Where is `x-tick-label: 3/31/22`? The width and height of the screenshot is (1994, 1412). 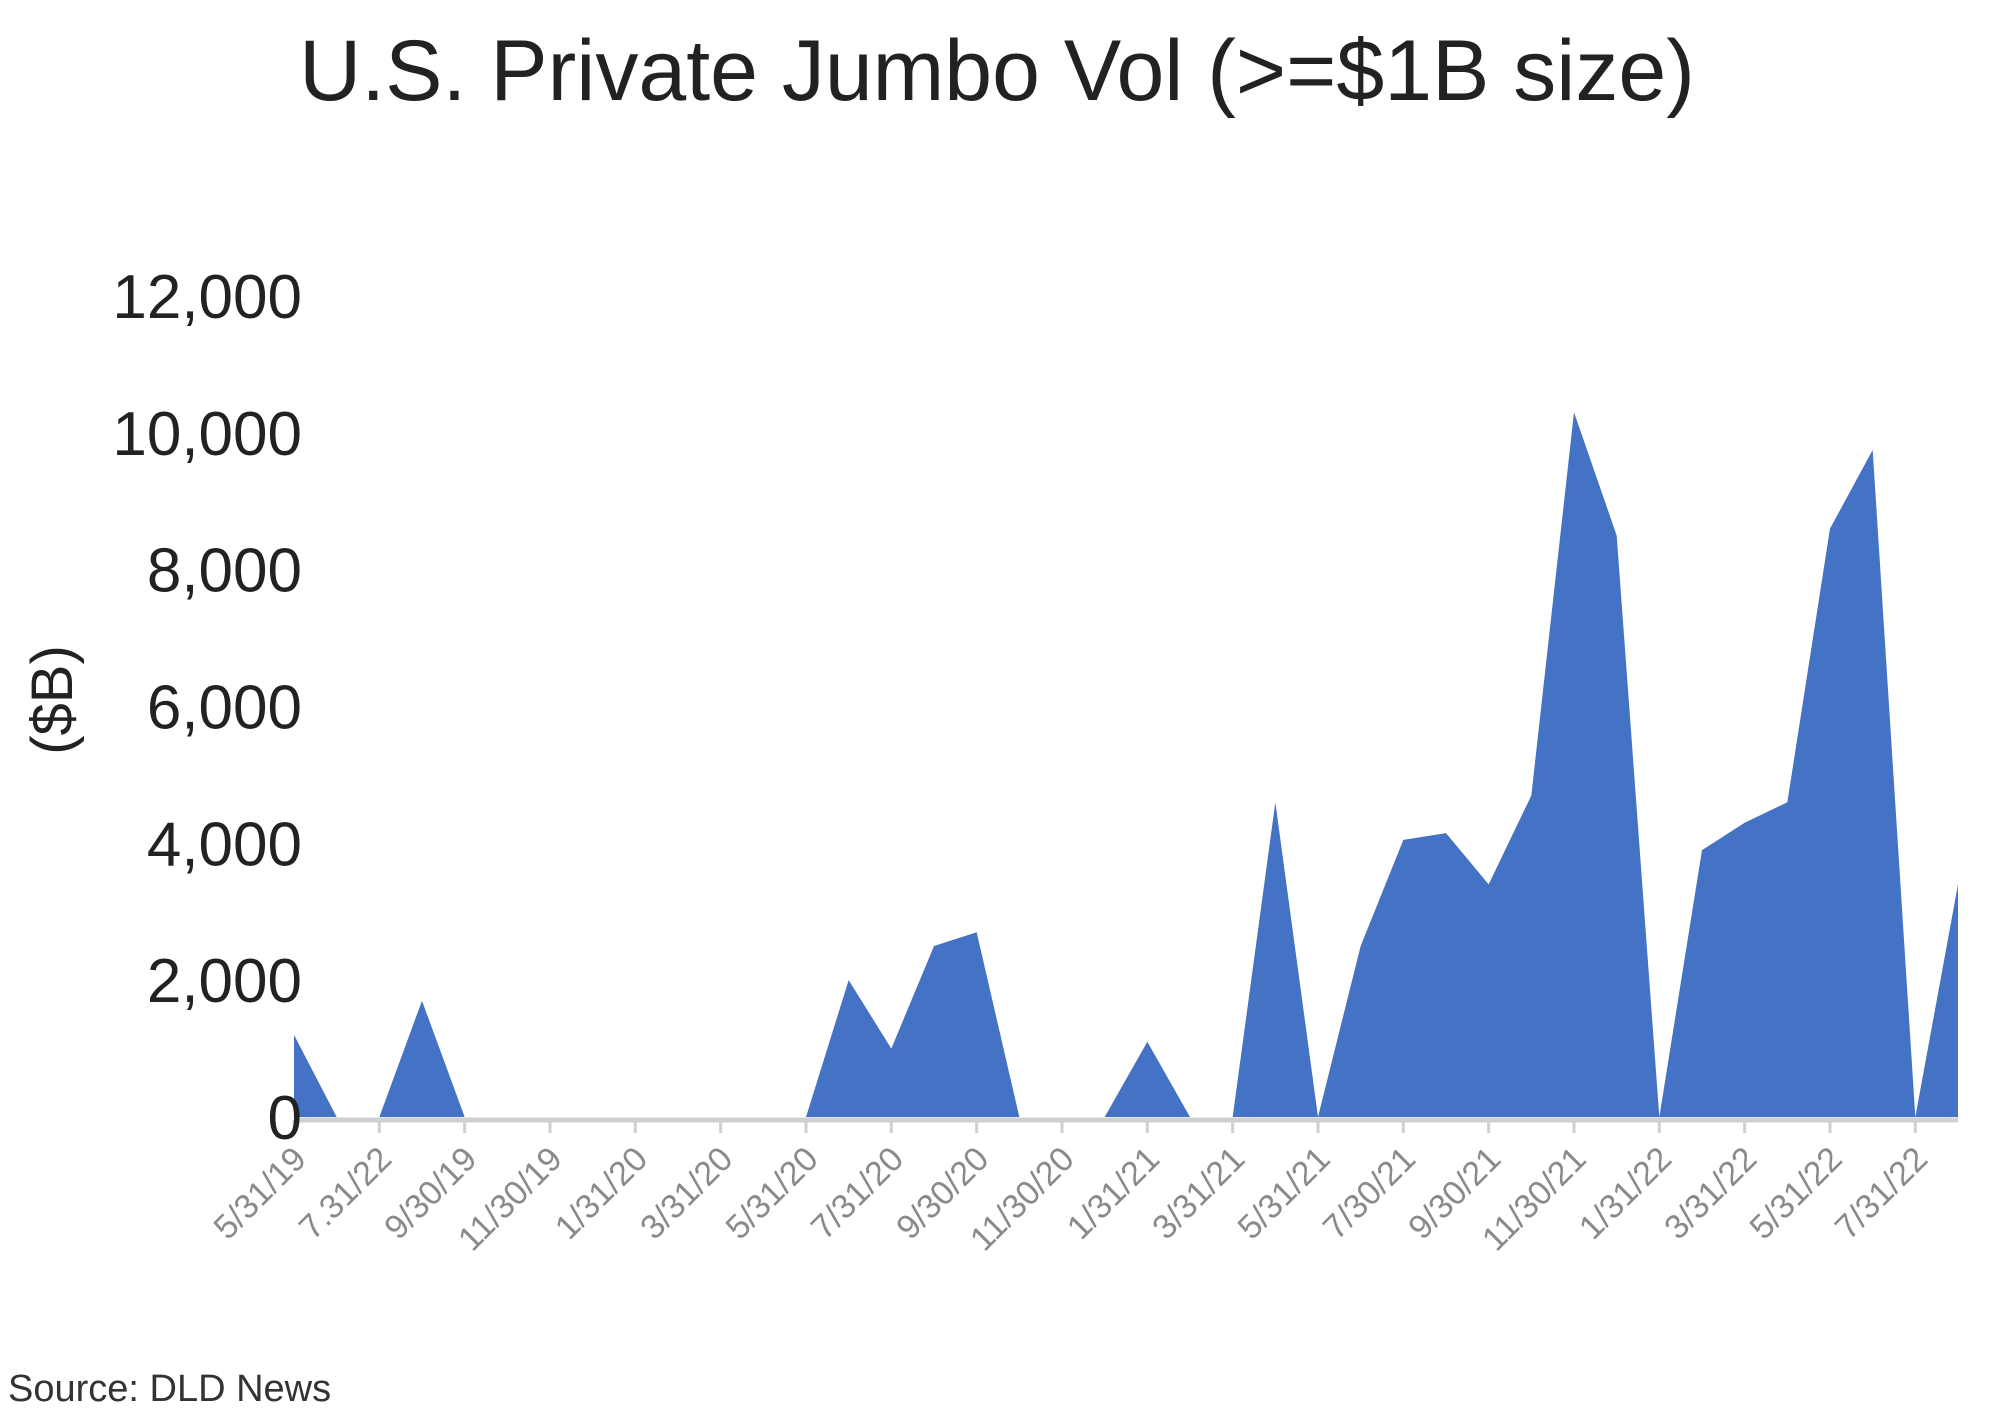
x-tick-label: 3/31/22 is located at coordinates (1710, 1193).